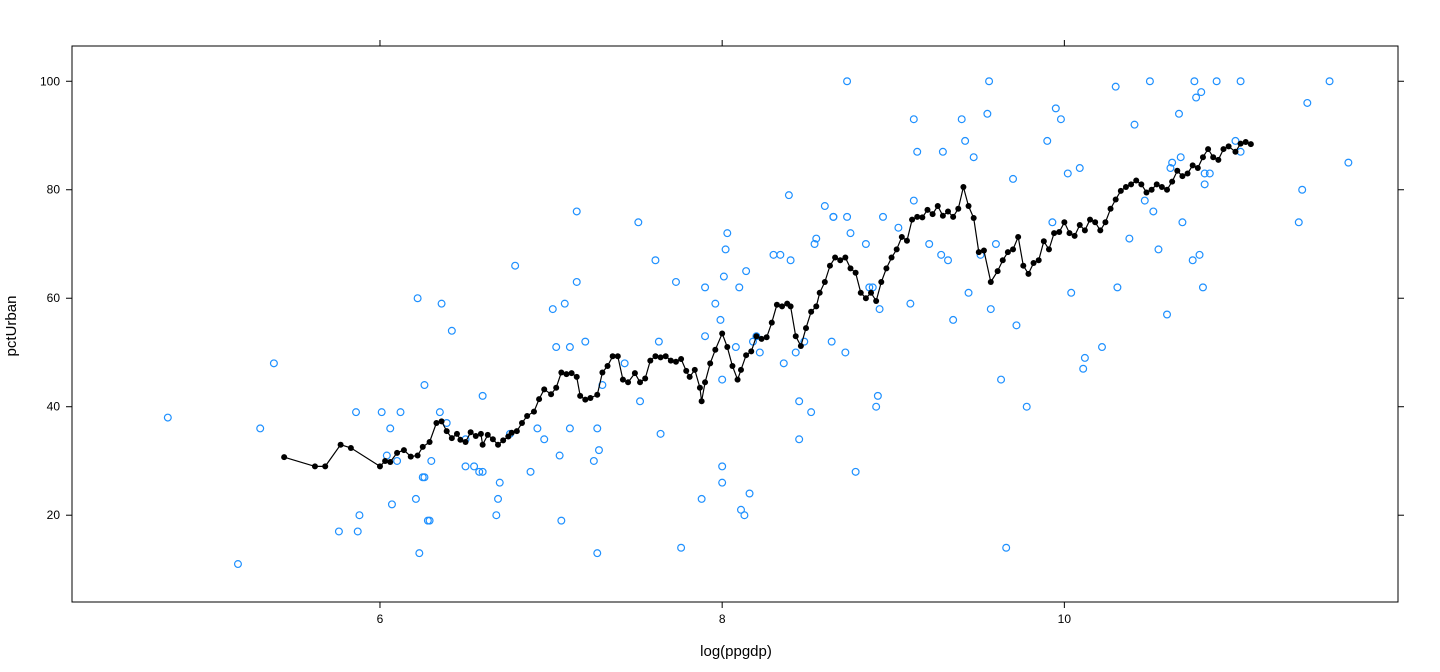 Image resolution: width=1440 pixels, height=672 pixels. What do you see at coordinates (722, 619) in the screenshot?
I see `x-tick-label-1: 8` at bounding box center [722, 619].